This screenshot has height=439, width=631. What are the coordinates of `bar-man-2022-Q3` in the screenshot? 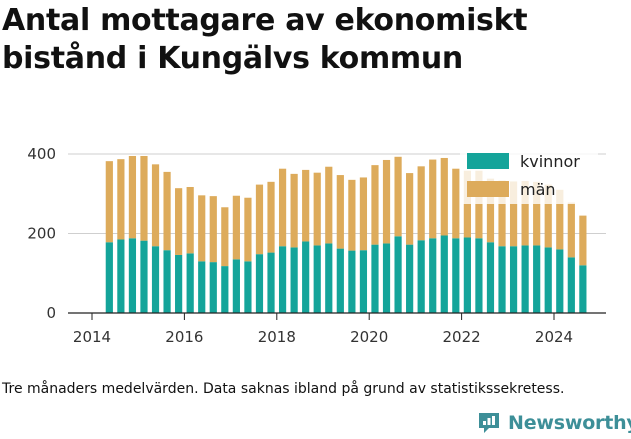 It's located at (490, 210).